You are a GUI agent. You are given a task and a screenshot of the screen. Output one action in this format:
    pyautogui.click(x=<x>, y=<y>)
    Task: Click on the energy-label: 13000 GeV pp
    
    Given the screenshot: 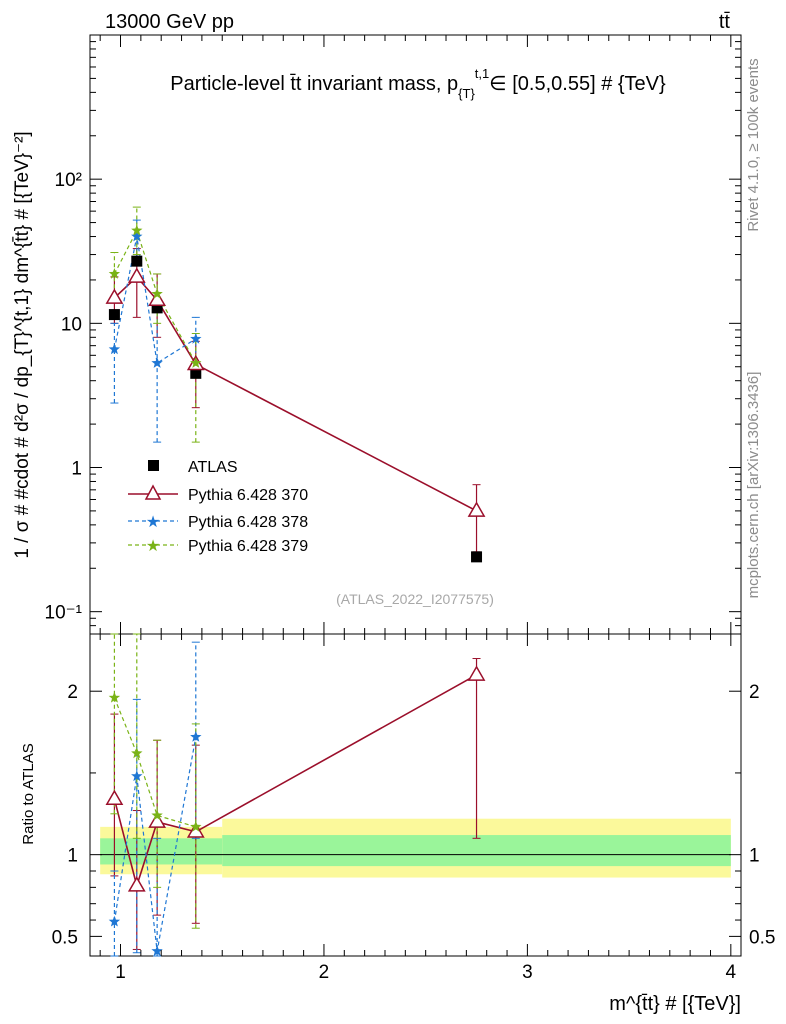 What is the action you would take?
    pyautogui.click(x=169, y=22)
    